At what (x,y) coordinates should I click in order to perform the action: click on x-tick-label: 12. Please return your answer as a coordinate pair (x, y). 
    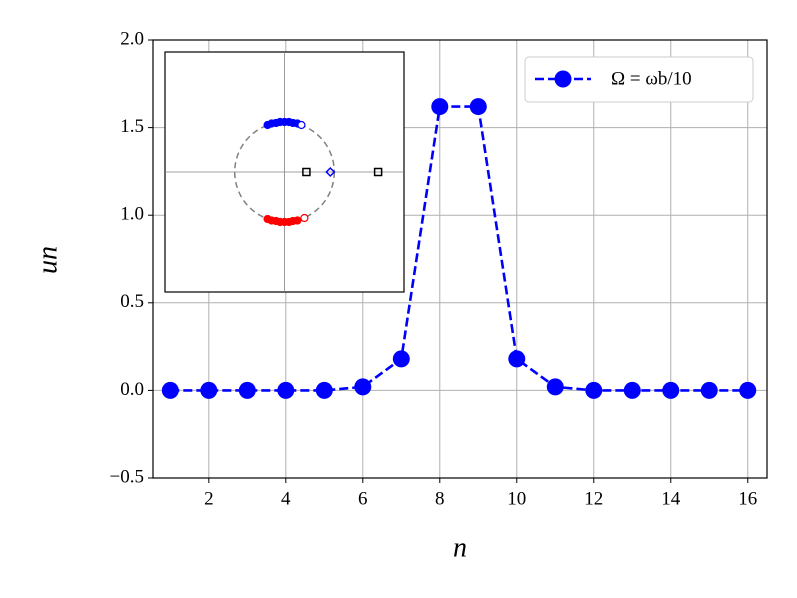
    Looking at the image, I should click on (593, 498).